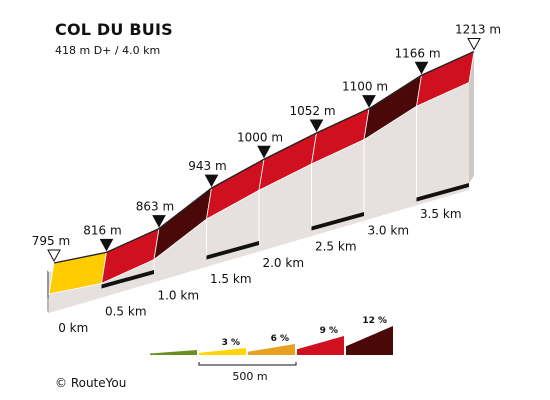 This screenshot has width=550, height=400. What do you see at coordinates (91, 383) in the screenshot?
I see `copyright-notice: © RouteYou` at bounding box center [91, 383].